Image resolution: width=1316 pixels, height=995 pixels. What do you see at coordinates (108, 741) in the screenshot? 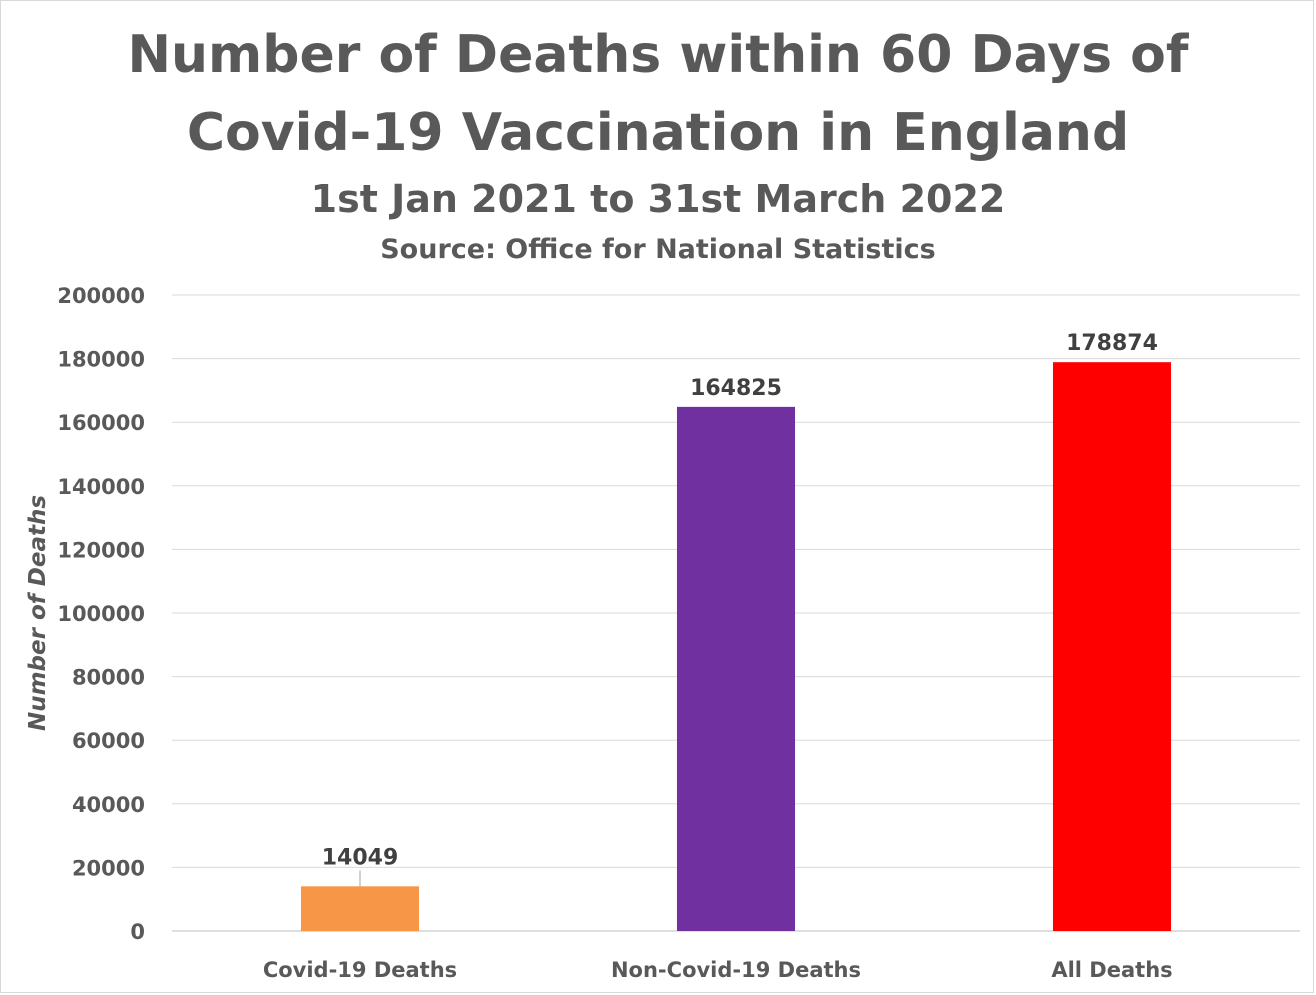
I see `y-tick-label: 60000` at bounding box center [108, 741].